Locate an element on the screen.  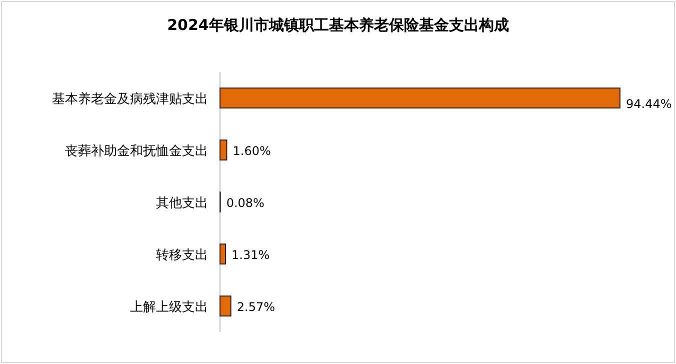
y-tick-label: 其他支出 is located at coordinates (182, 203).